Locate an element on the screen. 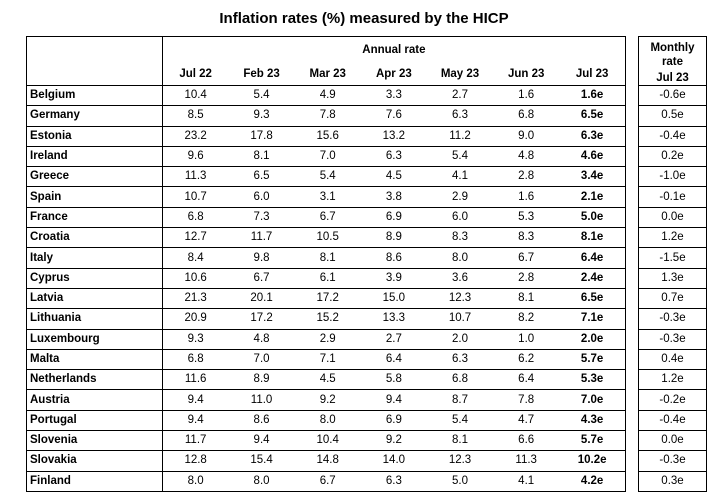 This screenshot has width=728, height=492. annual-rate-header: Annual rate is located at coordinates (394, 50).